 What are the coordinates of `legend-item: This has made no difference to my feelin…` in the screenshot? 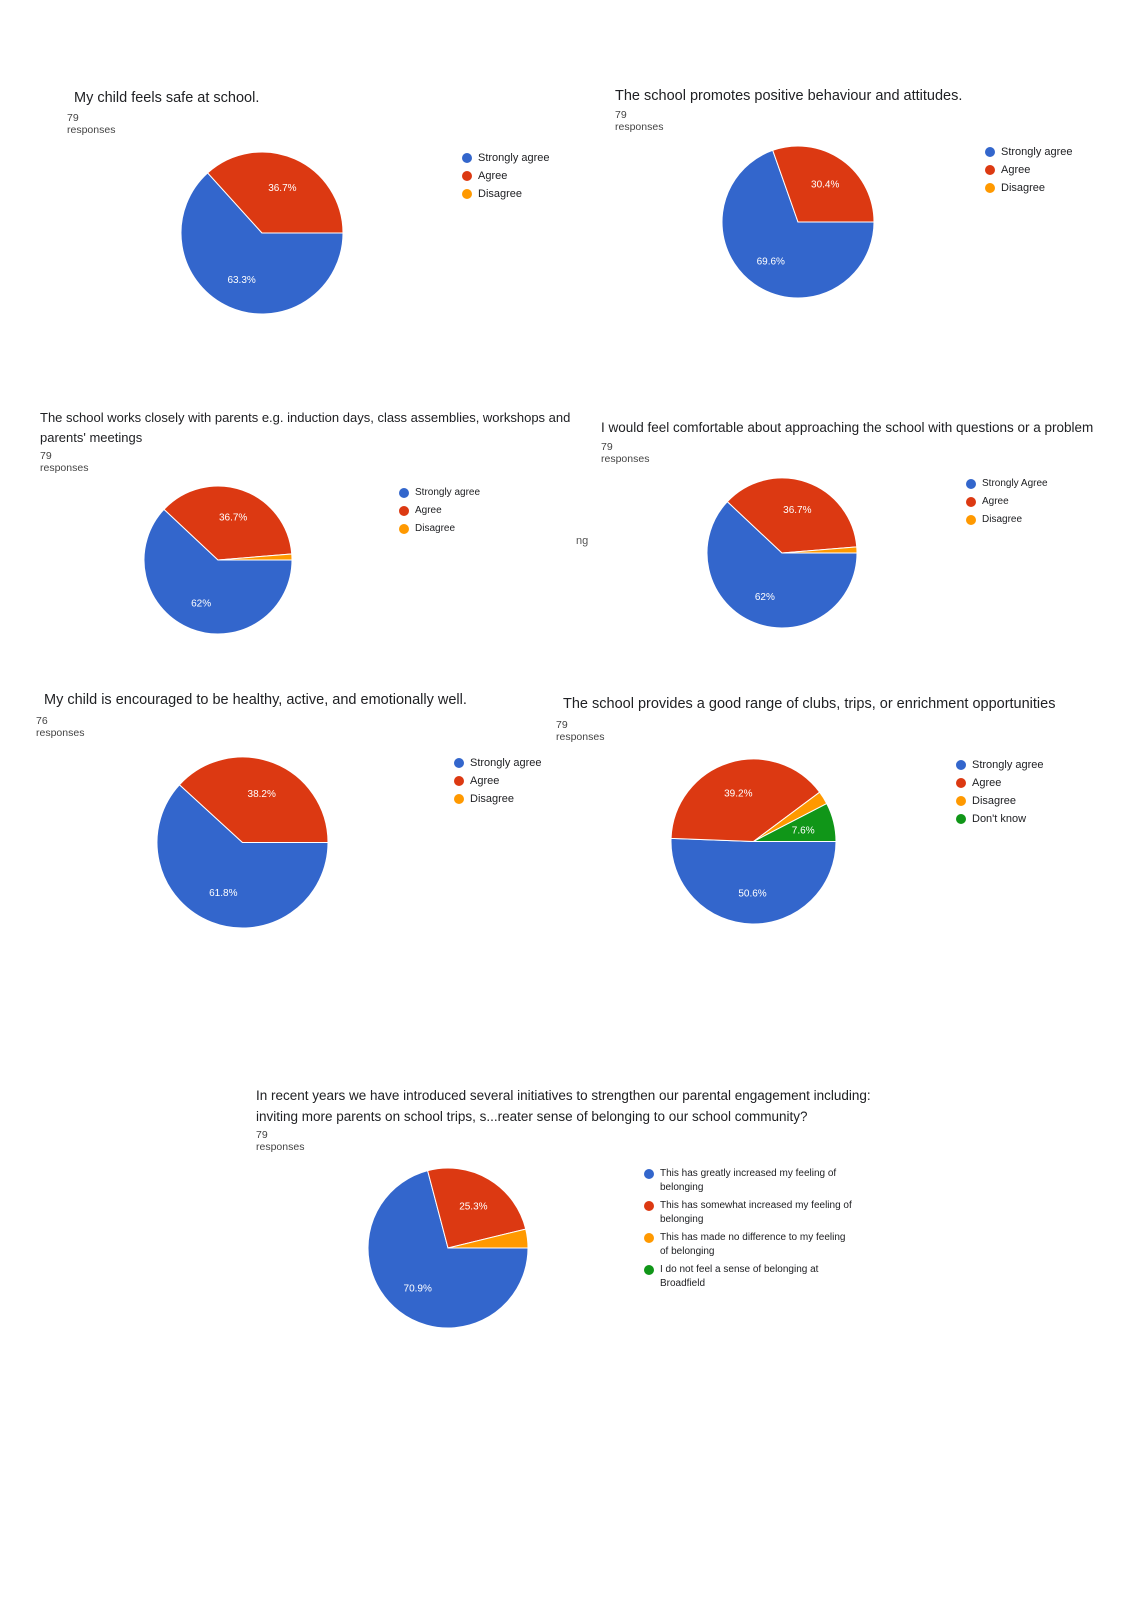 It's located at (749, 1245).